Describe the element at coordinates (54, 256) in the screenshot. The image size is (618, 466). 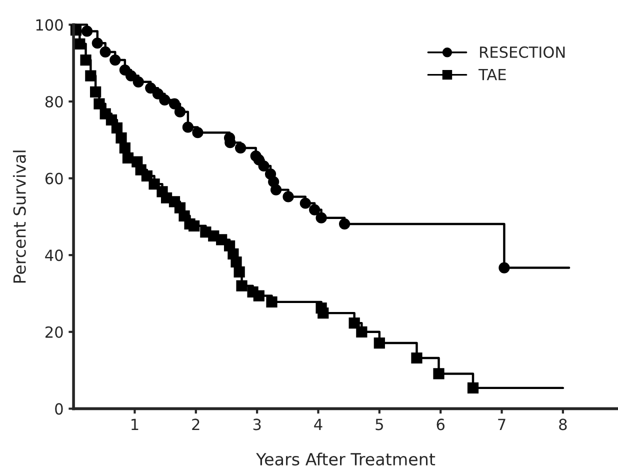
I see `y-tick-label: 40` at that location.